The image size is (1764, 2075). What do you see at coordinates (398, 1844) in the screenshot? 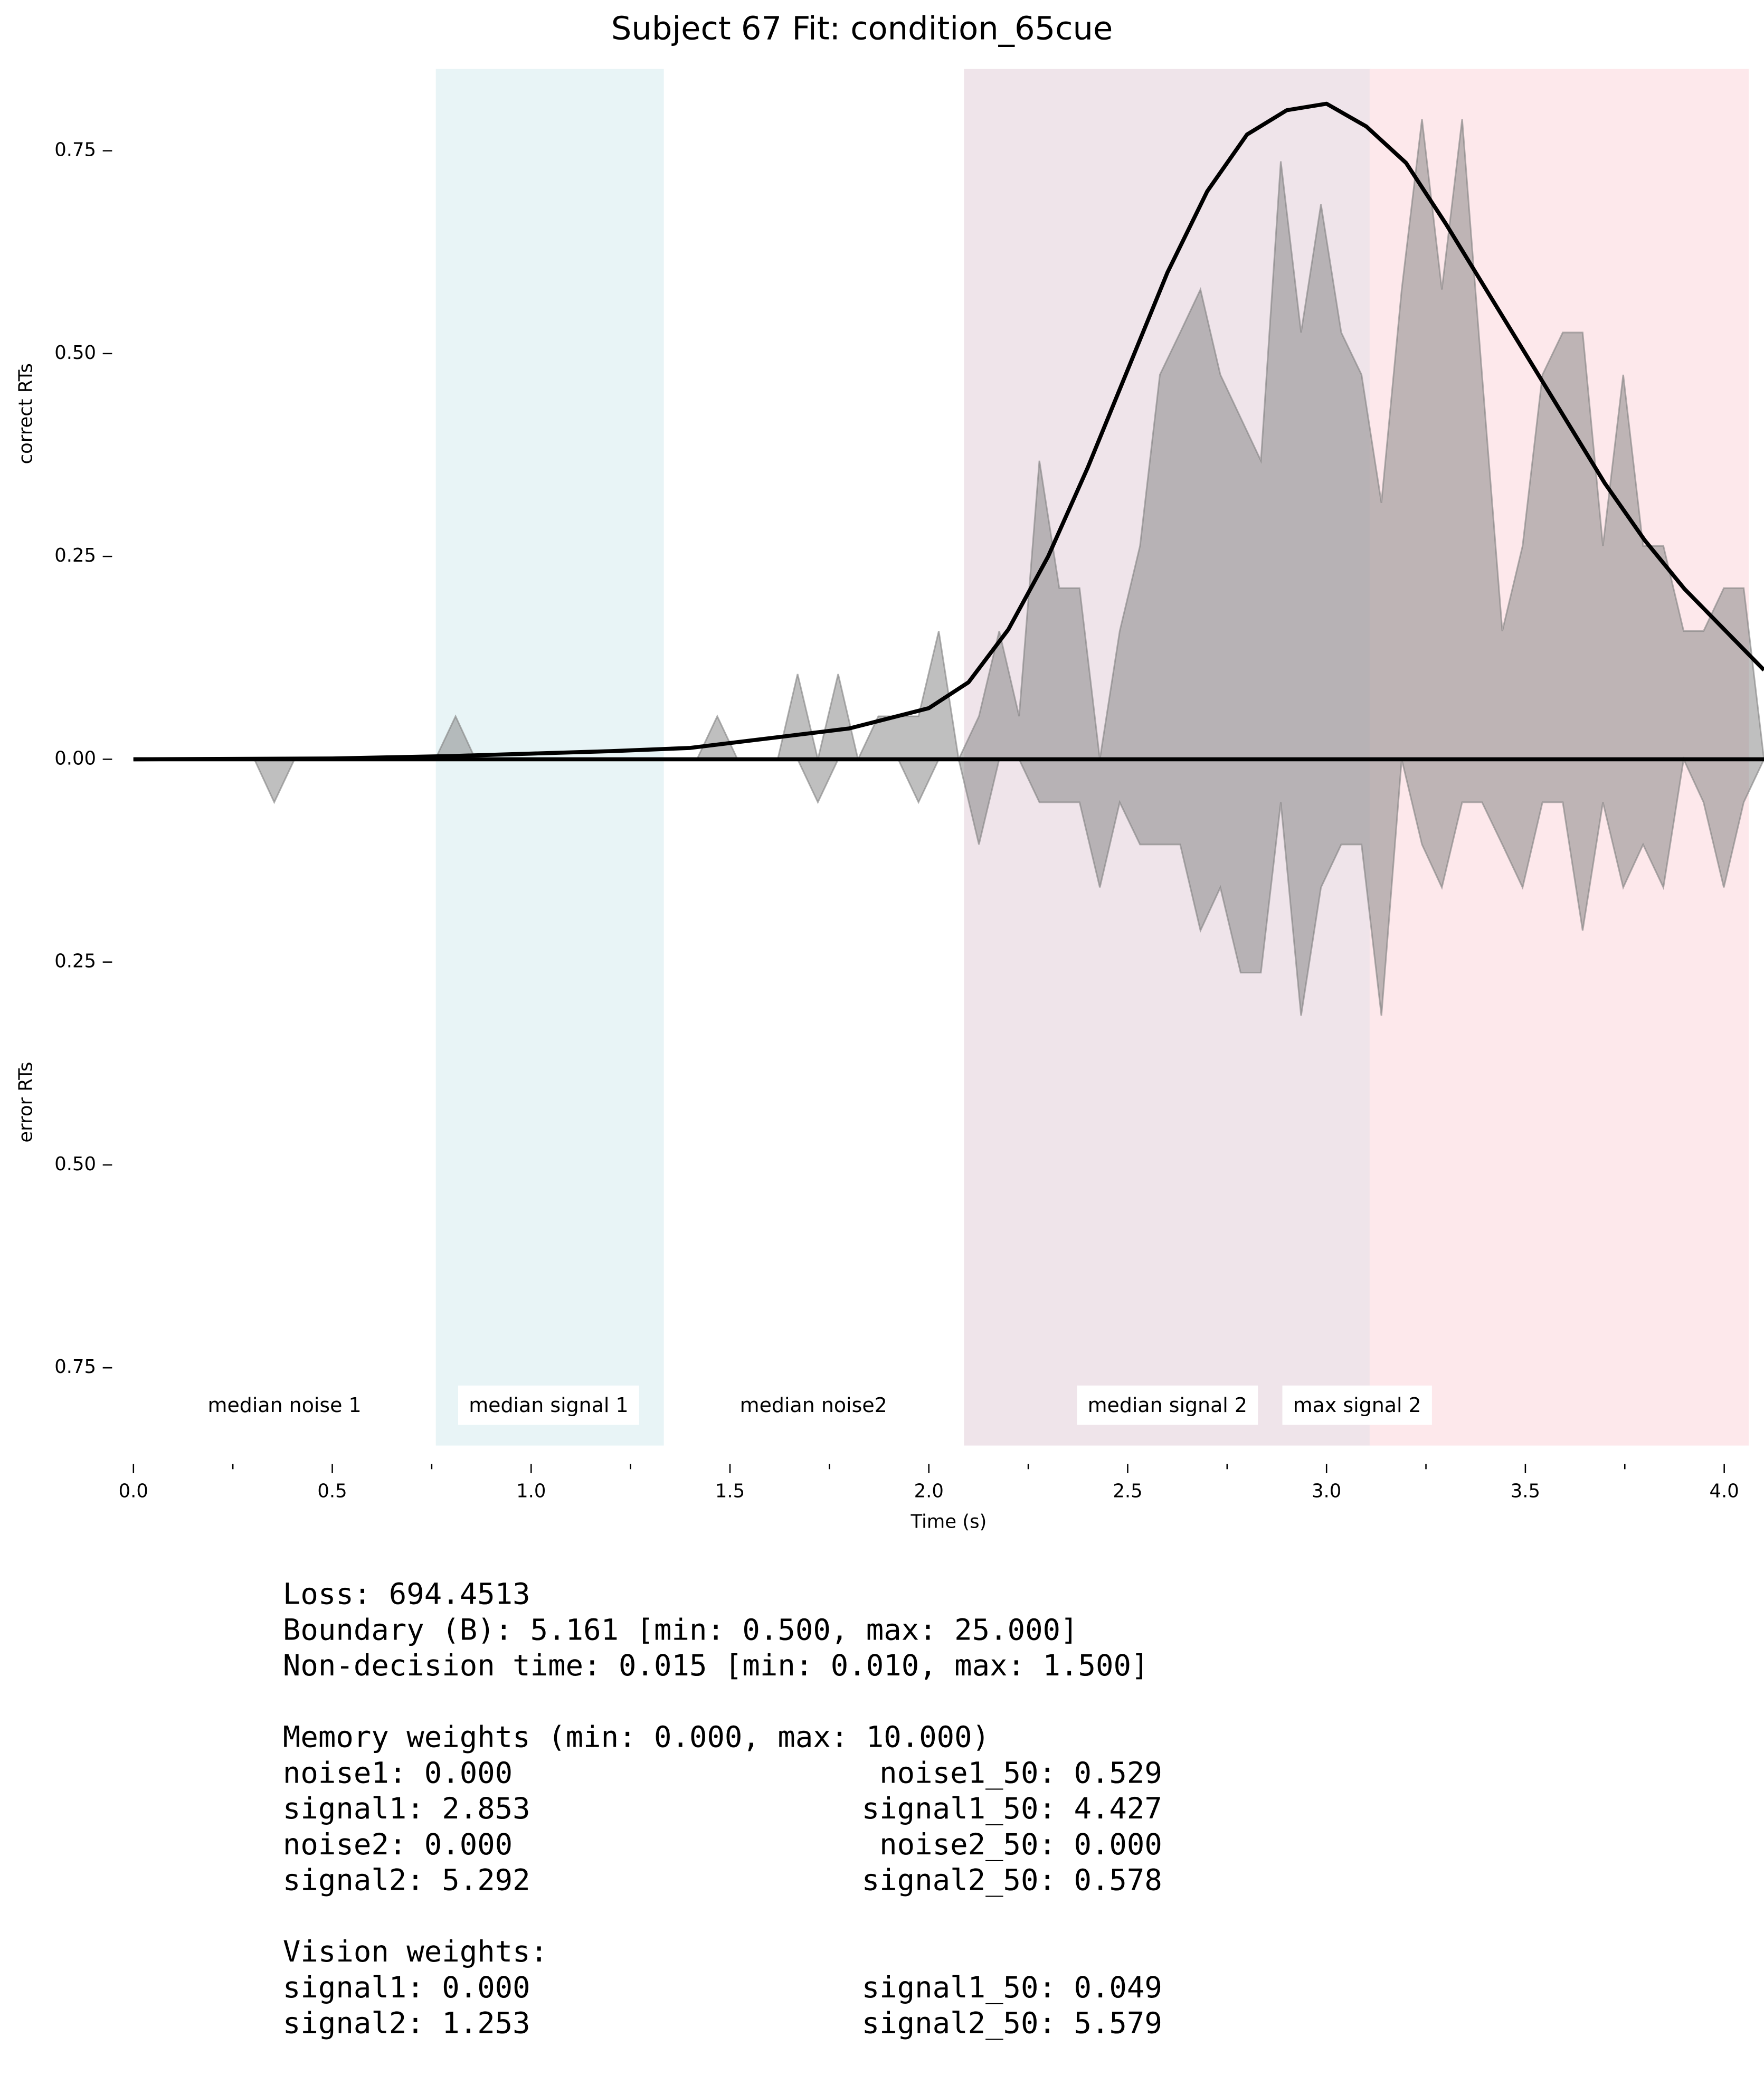
I see `weight-left: noise2: 0.000` at bounding box center [398, 1844].